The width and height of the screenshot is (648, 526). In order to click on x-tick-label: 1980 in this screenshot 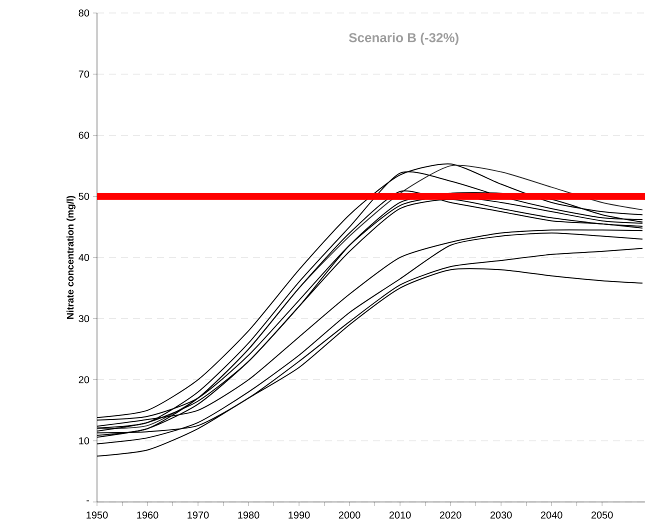, I will do `click(249, 515)`.